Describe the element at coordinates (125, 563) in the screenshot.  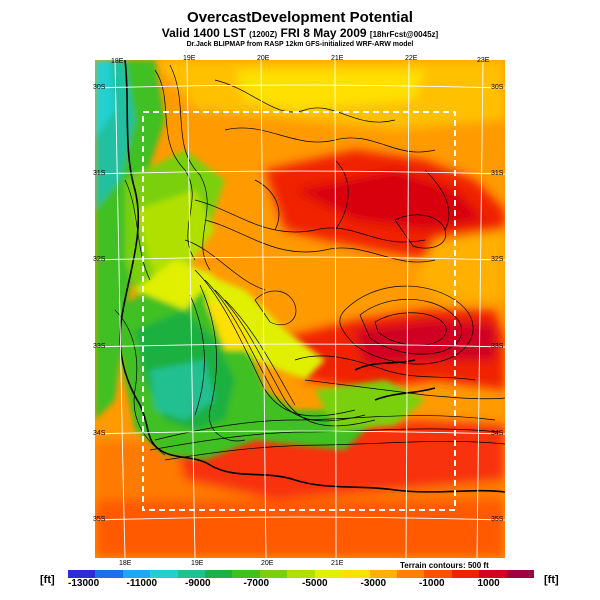
I see `bottom-lon-label: 18E` at that location.